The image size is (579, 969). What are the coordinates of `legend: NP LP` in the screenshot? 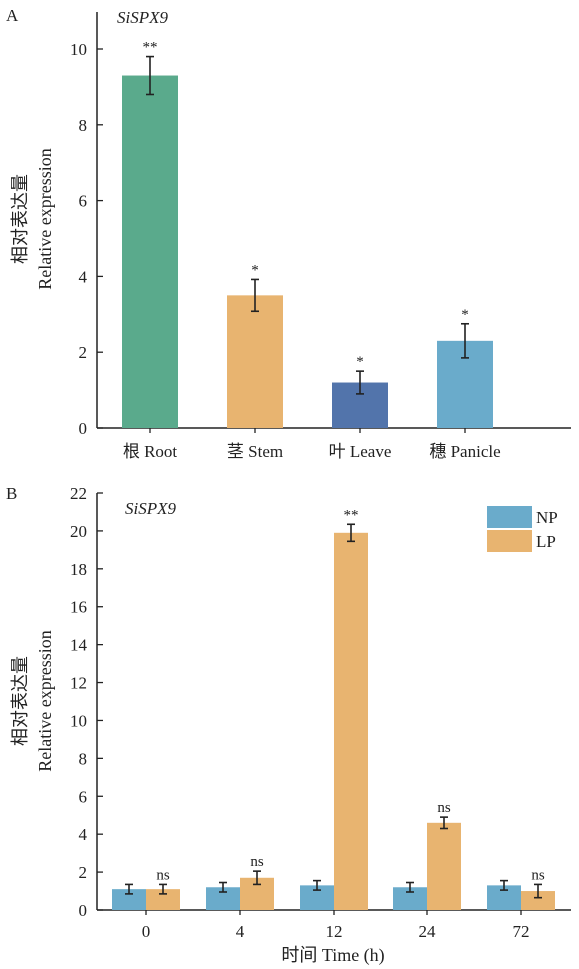 It's located at (522, 529).